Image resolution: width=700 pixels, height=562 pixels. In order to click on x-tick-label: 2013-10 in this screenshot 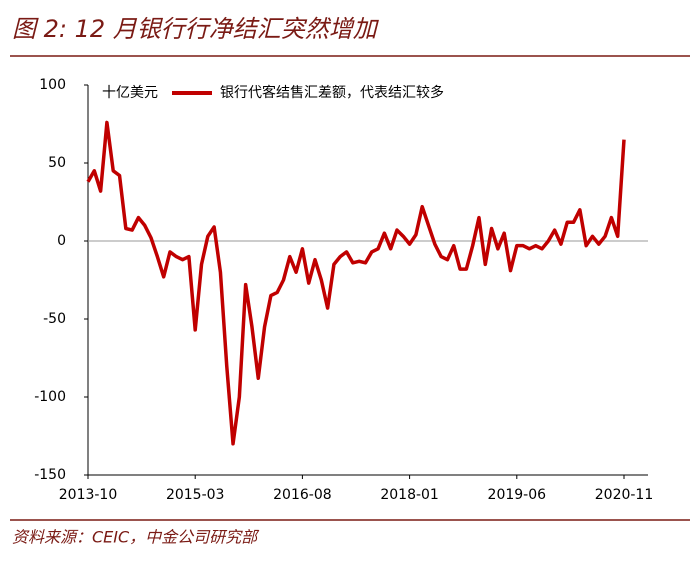, I will do `click(88, 495)`.